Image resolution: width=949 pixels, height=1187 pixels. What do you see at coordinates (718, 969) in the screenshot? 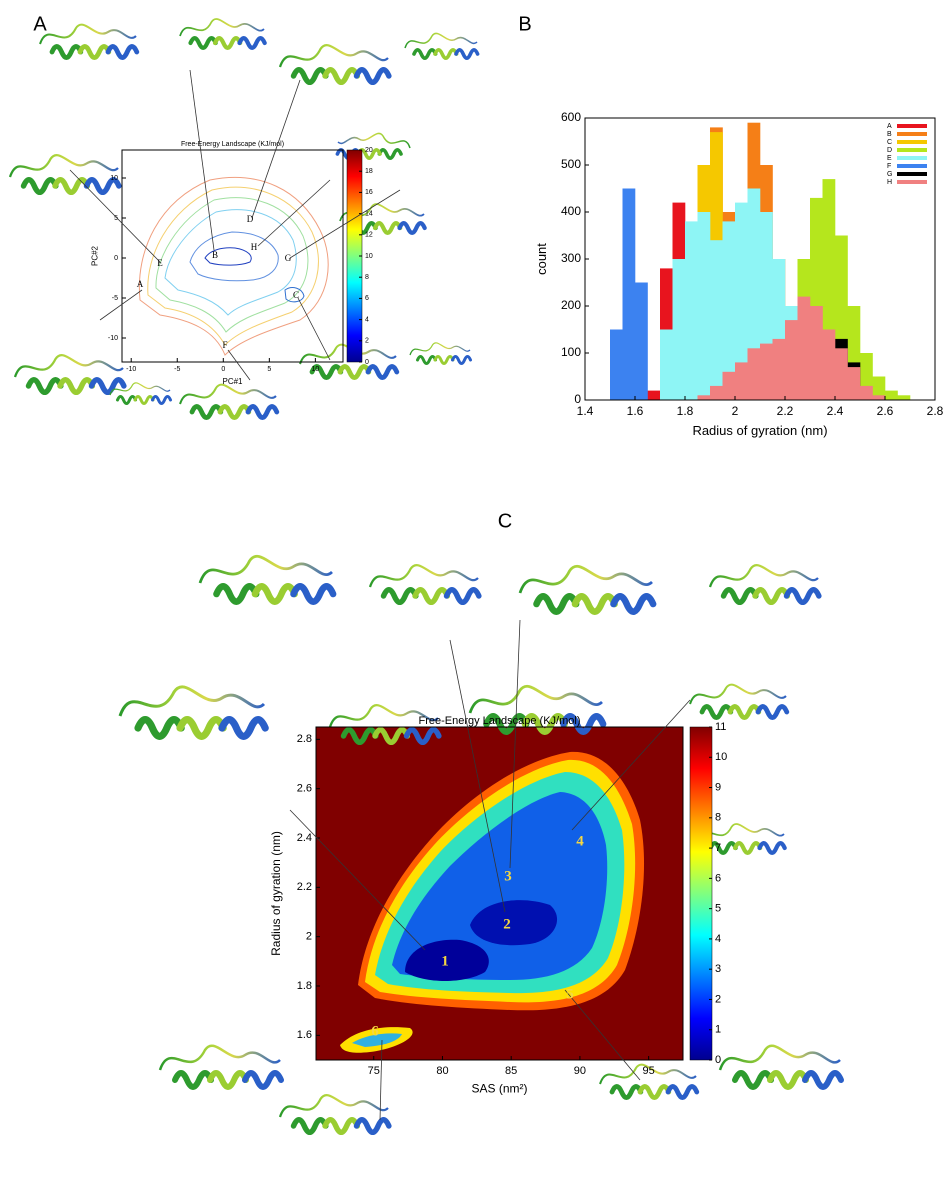
I see `colorbar-tick-label: 3` at bounding box center [718, 969].